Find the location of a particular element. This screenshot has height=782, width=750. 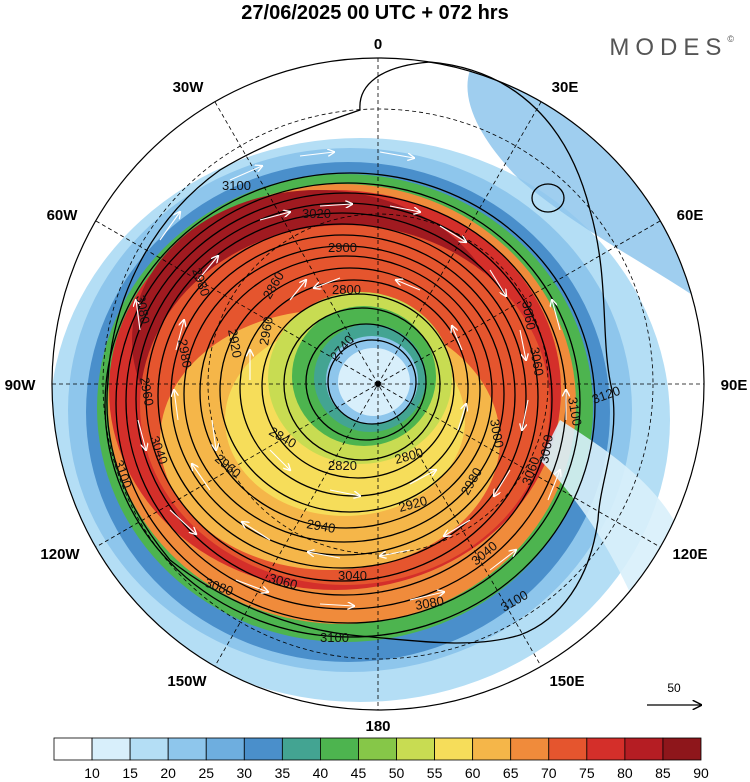

reference-vector-label: 50 is located at coordinates (674, 688).